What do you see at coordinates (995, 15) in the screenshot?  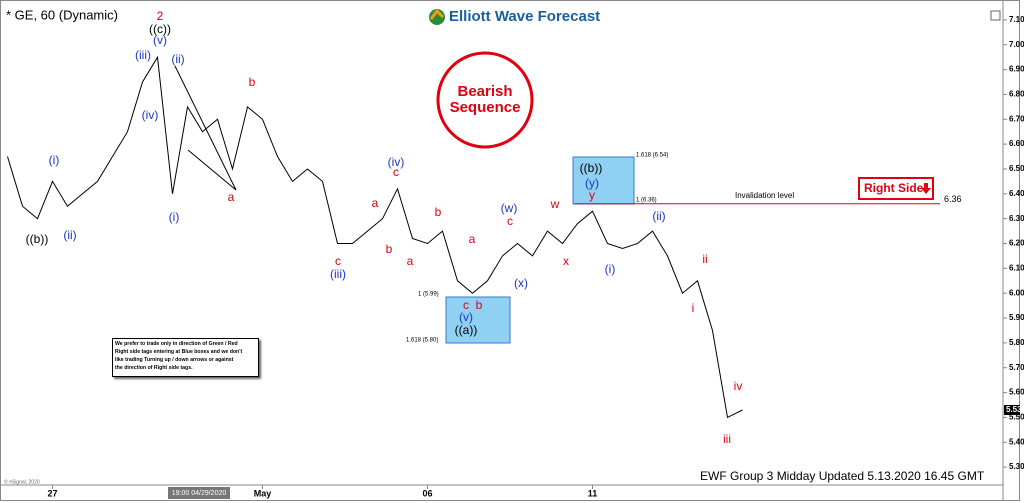 I see `corner-icon` at bounding box center [995, 15].